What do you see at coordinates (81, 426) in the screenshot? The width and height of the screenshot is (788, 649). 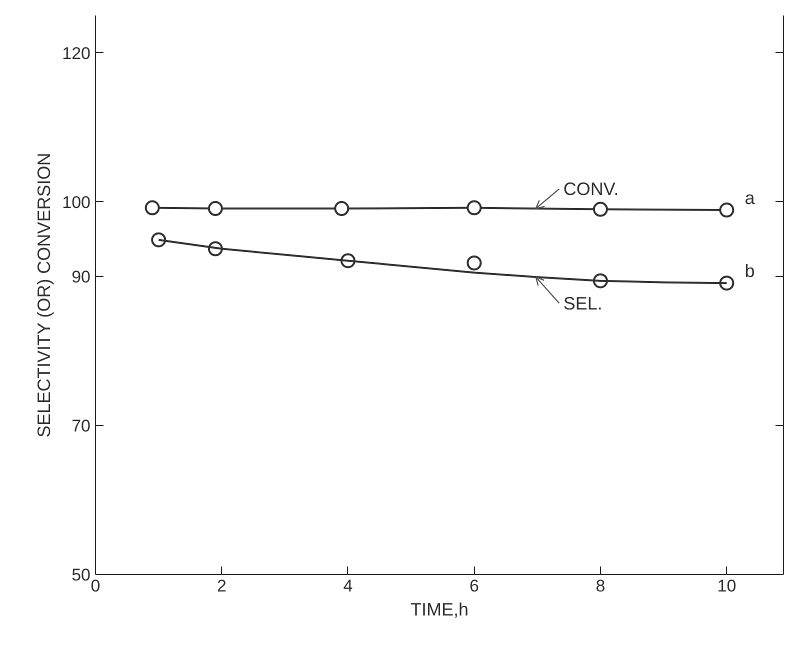 I see `y-tick-label: 70` at bounding box center [81, 426].